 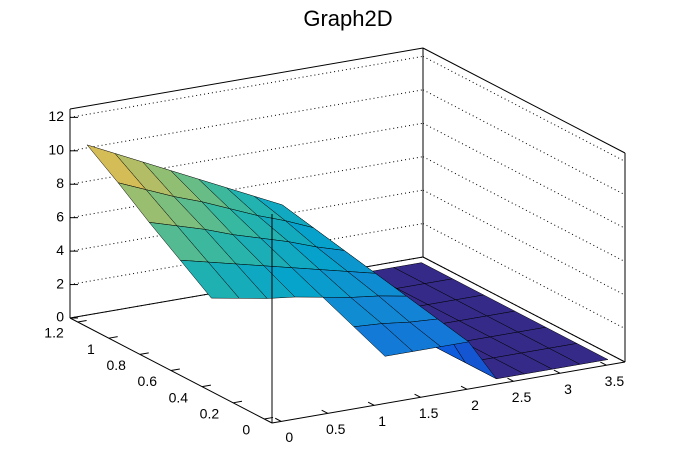 I want to click on y-tick-label: 0, so click(x=246, y=430).